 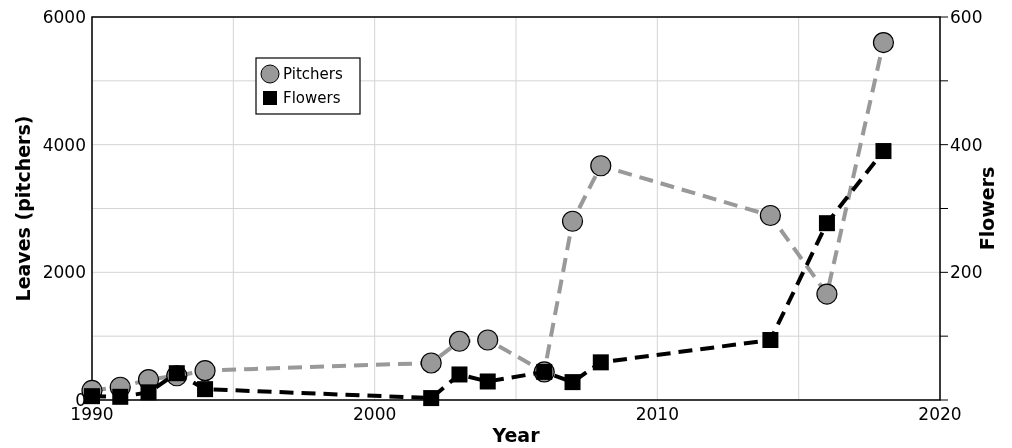 What do you see at coordinates (64, 144) in the screenshot?
I see `y-tick-label: 4000` at bounding box center [64, 144].